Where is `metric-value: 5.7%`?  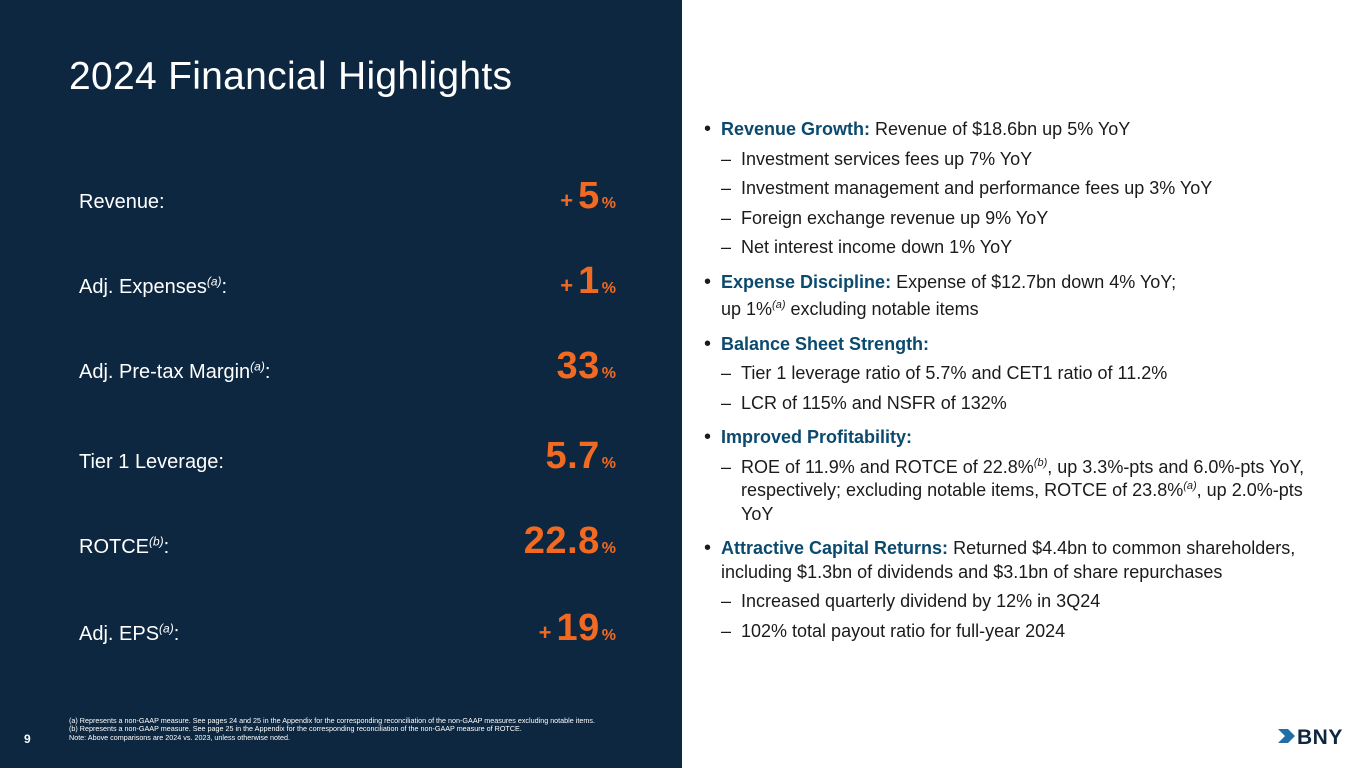
metric-value: 5.7% is located at coordinates (580, 456).